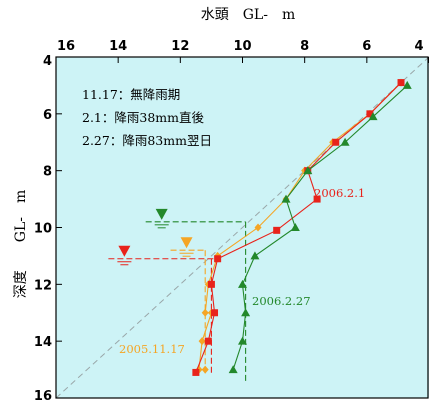 The width and height of the screenshot is (429, 402). What do you see at coordinates (124, 251) in the screenshot?
I see `water-level-symbol-2006.2.1` at bounding box center [124, 251].